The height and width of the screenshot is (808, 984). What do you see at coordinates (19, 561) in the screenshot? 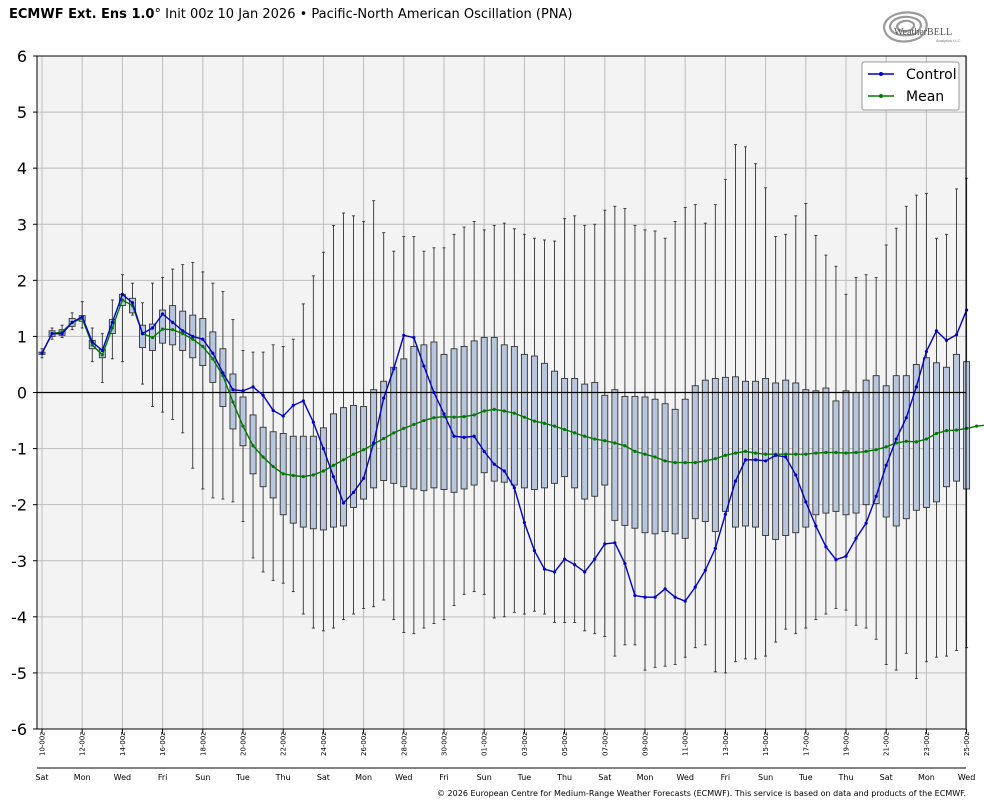
I see `y-tick-label: -3` at bounding box center [19, 561].